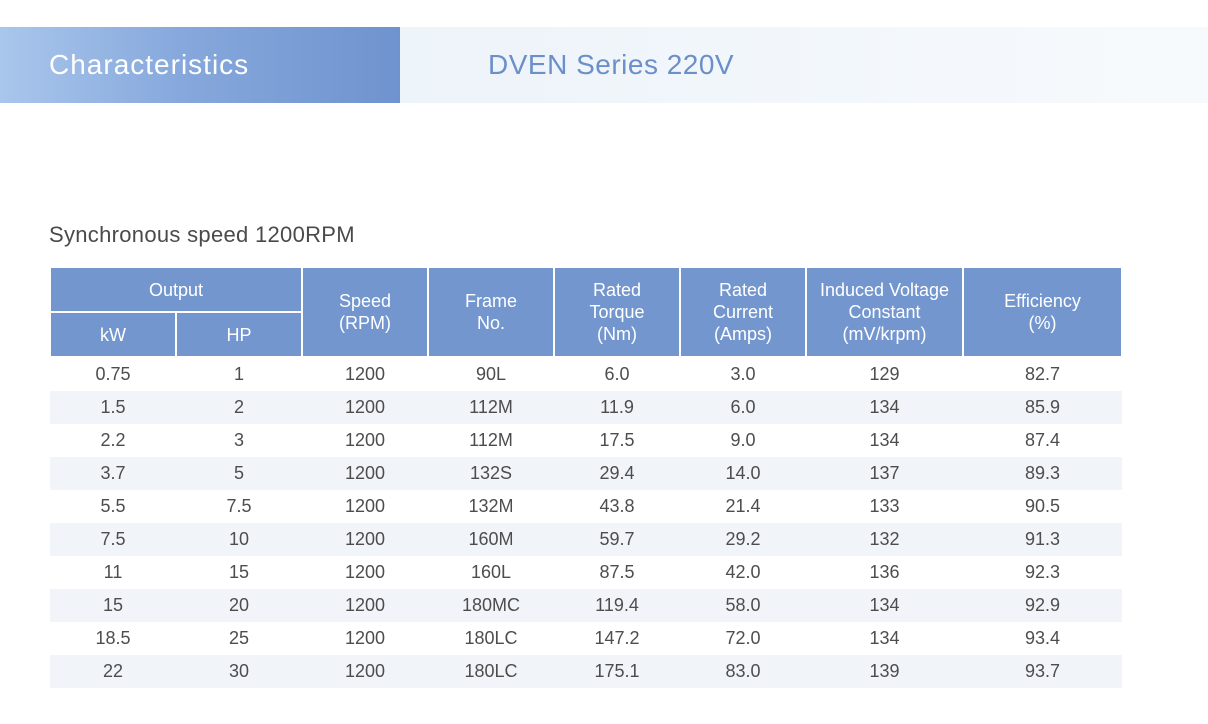  Describe the element at coordinates (113, 334) in the screenshot. I see `header-kw: kW` at that location.